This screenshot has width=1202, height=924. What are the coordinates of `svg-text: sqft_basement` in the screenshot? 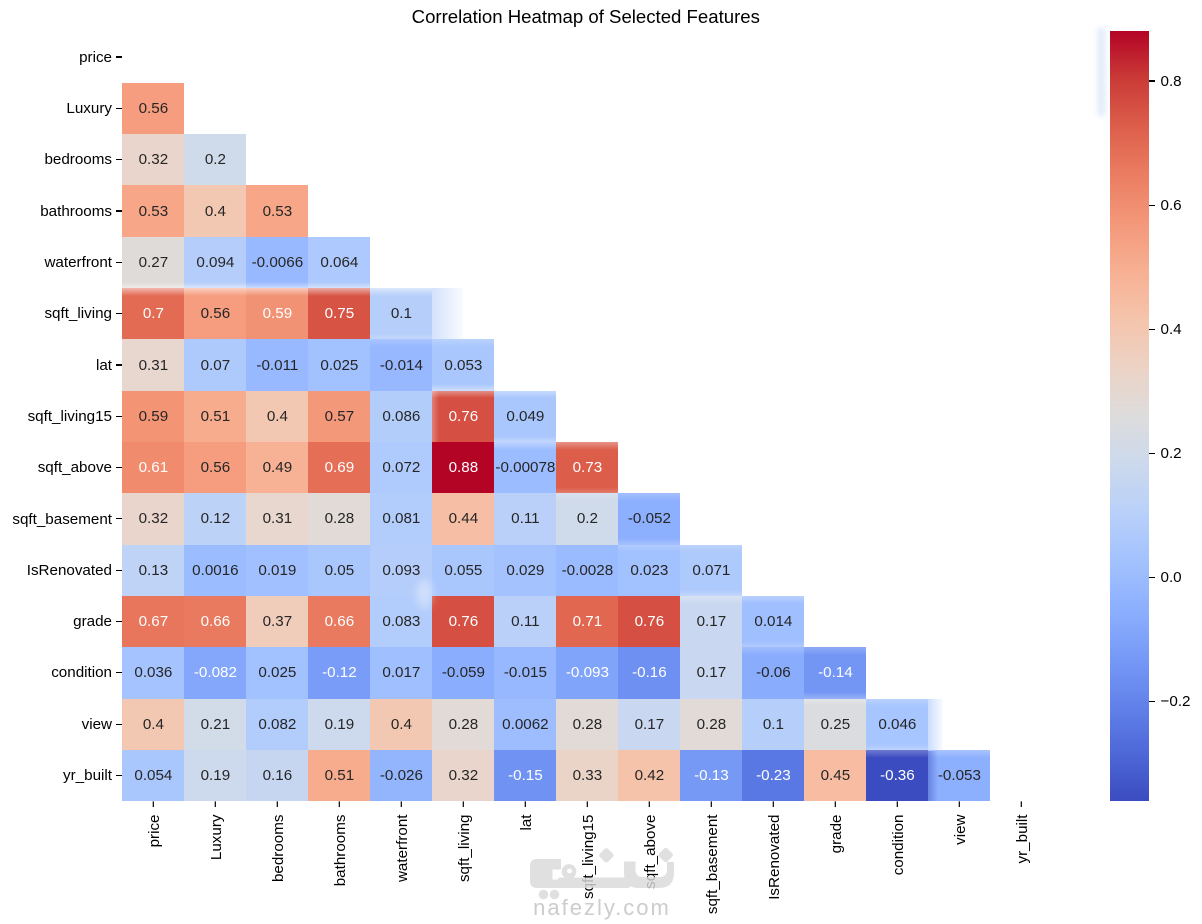 It's located at (712, 864).